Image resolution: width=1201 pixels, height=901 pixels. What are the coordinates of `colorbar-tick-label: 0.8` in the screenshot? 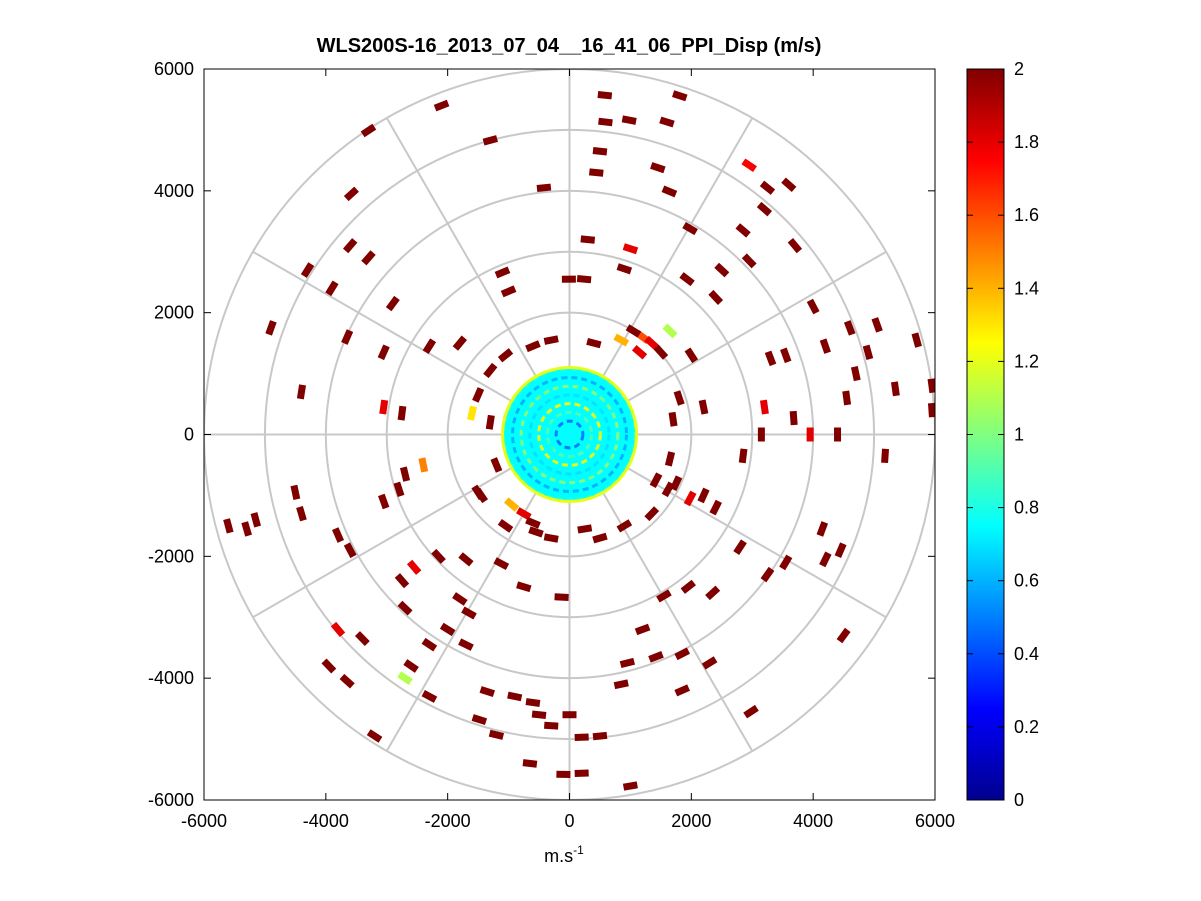 It's located at (1026, 508).